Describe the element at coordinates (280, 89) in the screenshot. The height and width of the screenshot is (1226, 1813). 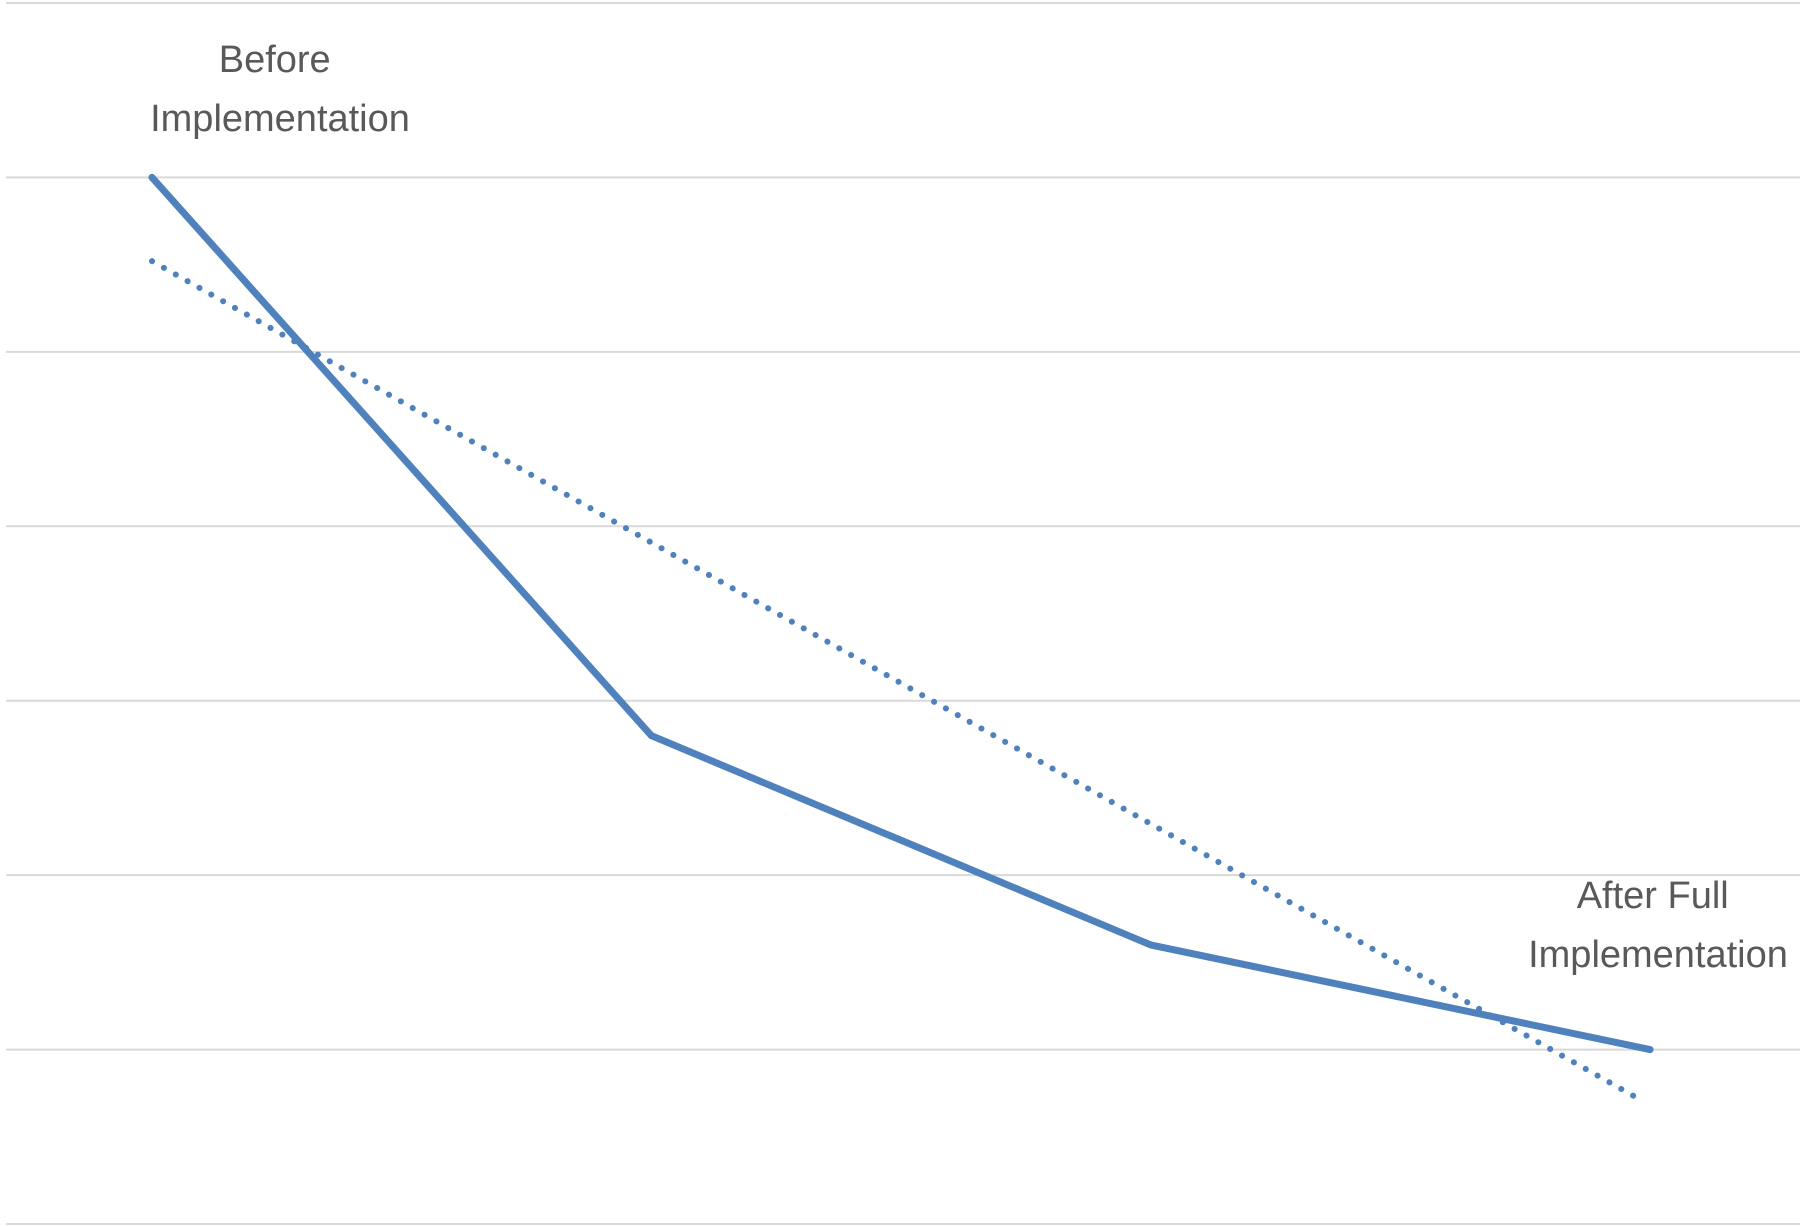
I see `point-label-before: Before Implementation` at that location.